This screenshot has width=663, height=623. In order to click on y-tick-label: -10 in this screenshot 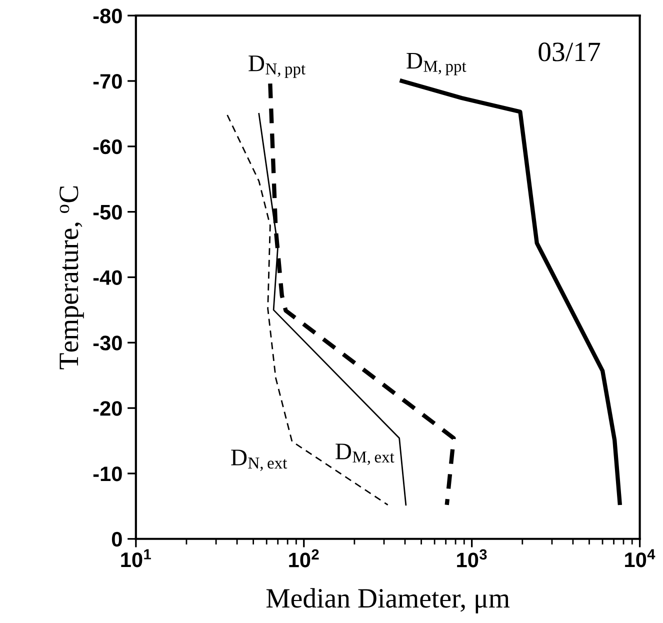, I will do `click(107, 474)`.